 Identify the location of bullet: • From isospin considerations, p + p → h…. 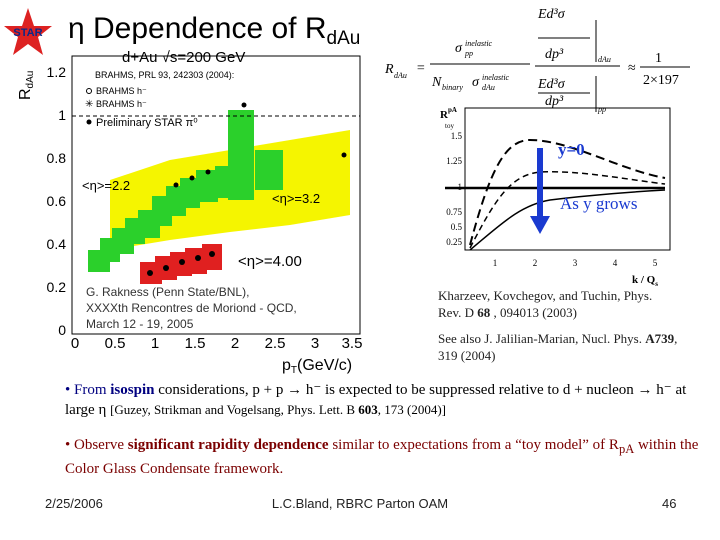
(376, 400).